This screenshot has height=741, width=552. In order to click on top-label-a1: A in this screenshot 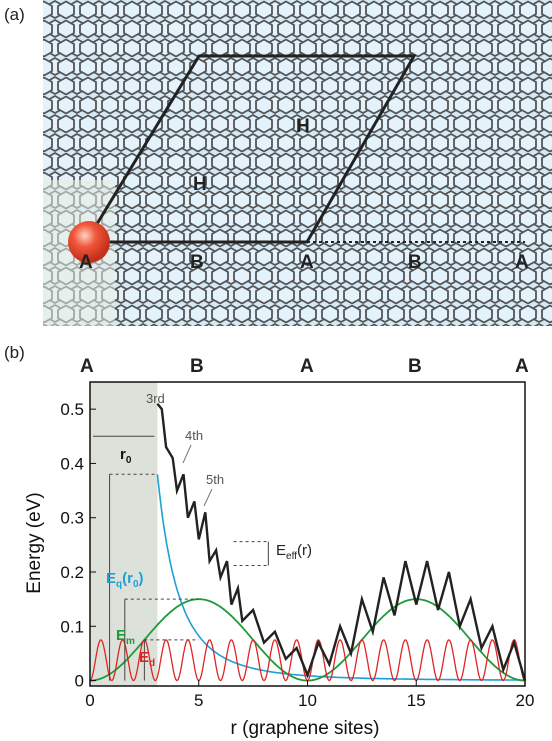, I will do `click(87, 366)`.